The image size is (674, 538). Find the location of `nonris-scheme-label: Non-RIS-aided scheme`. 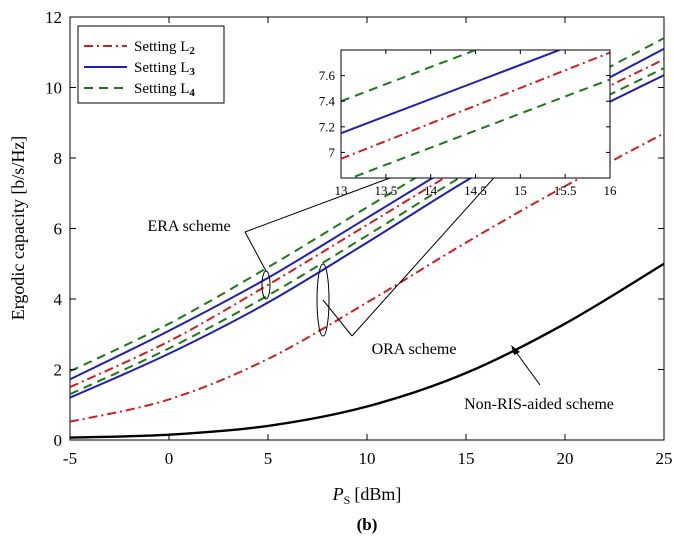

nonris-scheme-label: Non-RIS-aided scheme is located at coordinates (539, 404).